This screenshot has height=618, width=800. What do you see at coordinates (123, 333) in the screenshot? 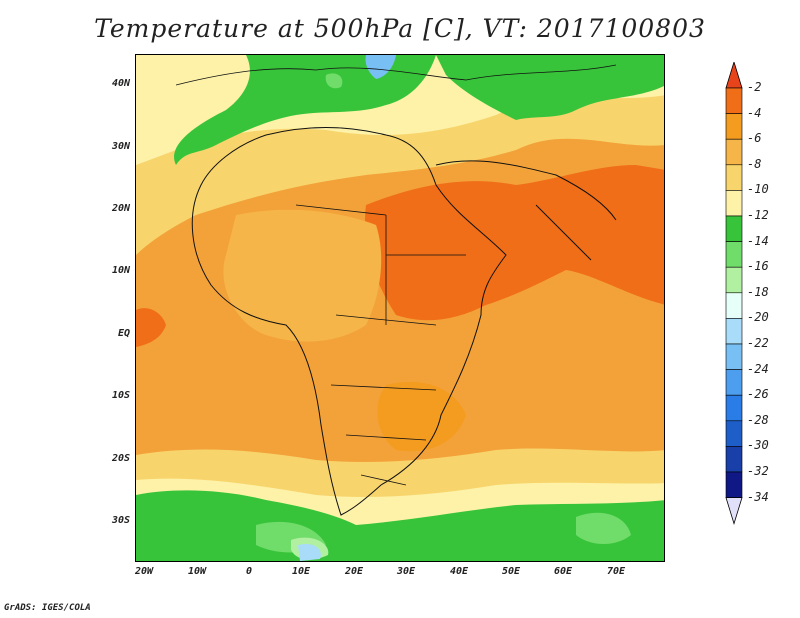
I see `lat-label-eq: EQ` at bounding box center [123, 333].